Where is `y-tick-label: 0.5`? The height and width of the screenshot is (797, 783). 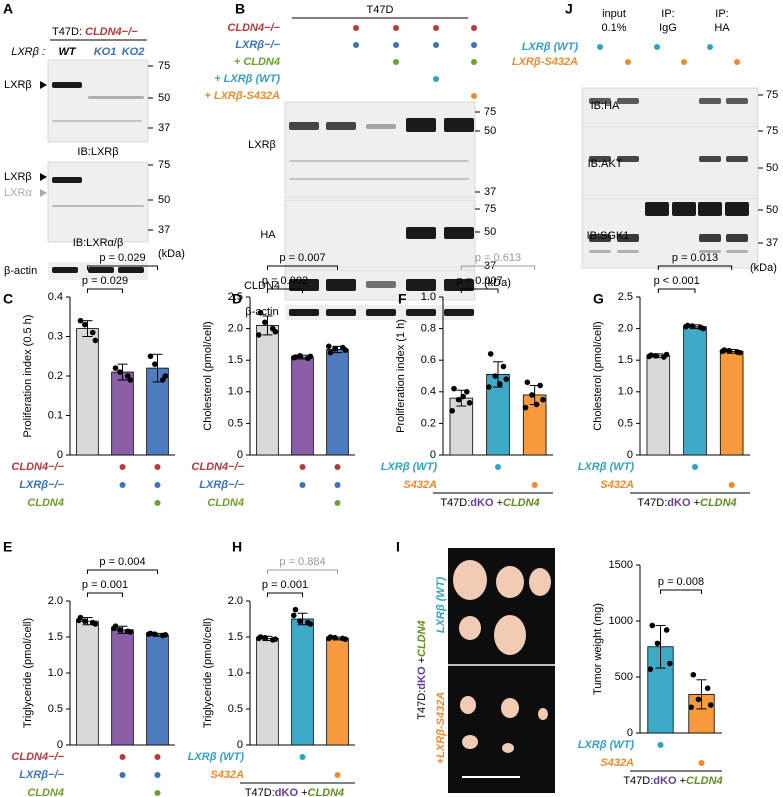 y-tick-label: 0.5 is located at coordinates (235, 709).